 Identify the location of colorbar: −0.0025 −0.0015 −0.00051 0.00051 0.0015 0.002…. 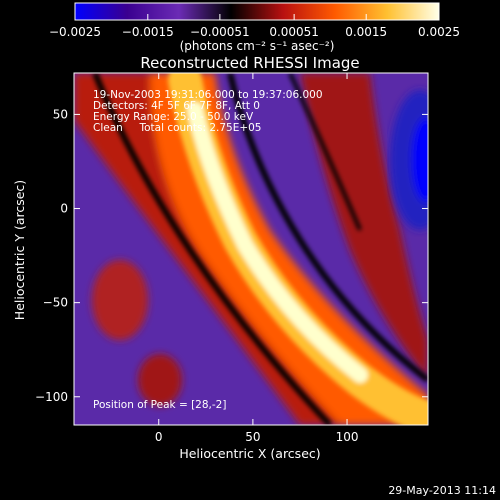
(254, 27).